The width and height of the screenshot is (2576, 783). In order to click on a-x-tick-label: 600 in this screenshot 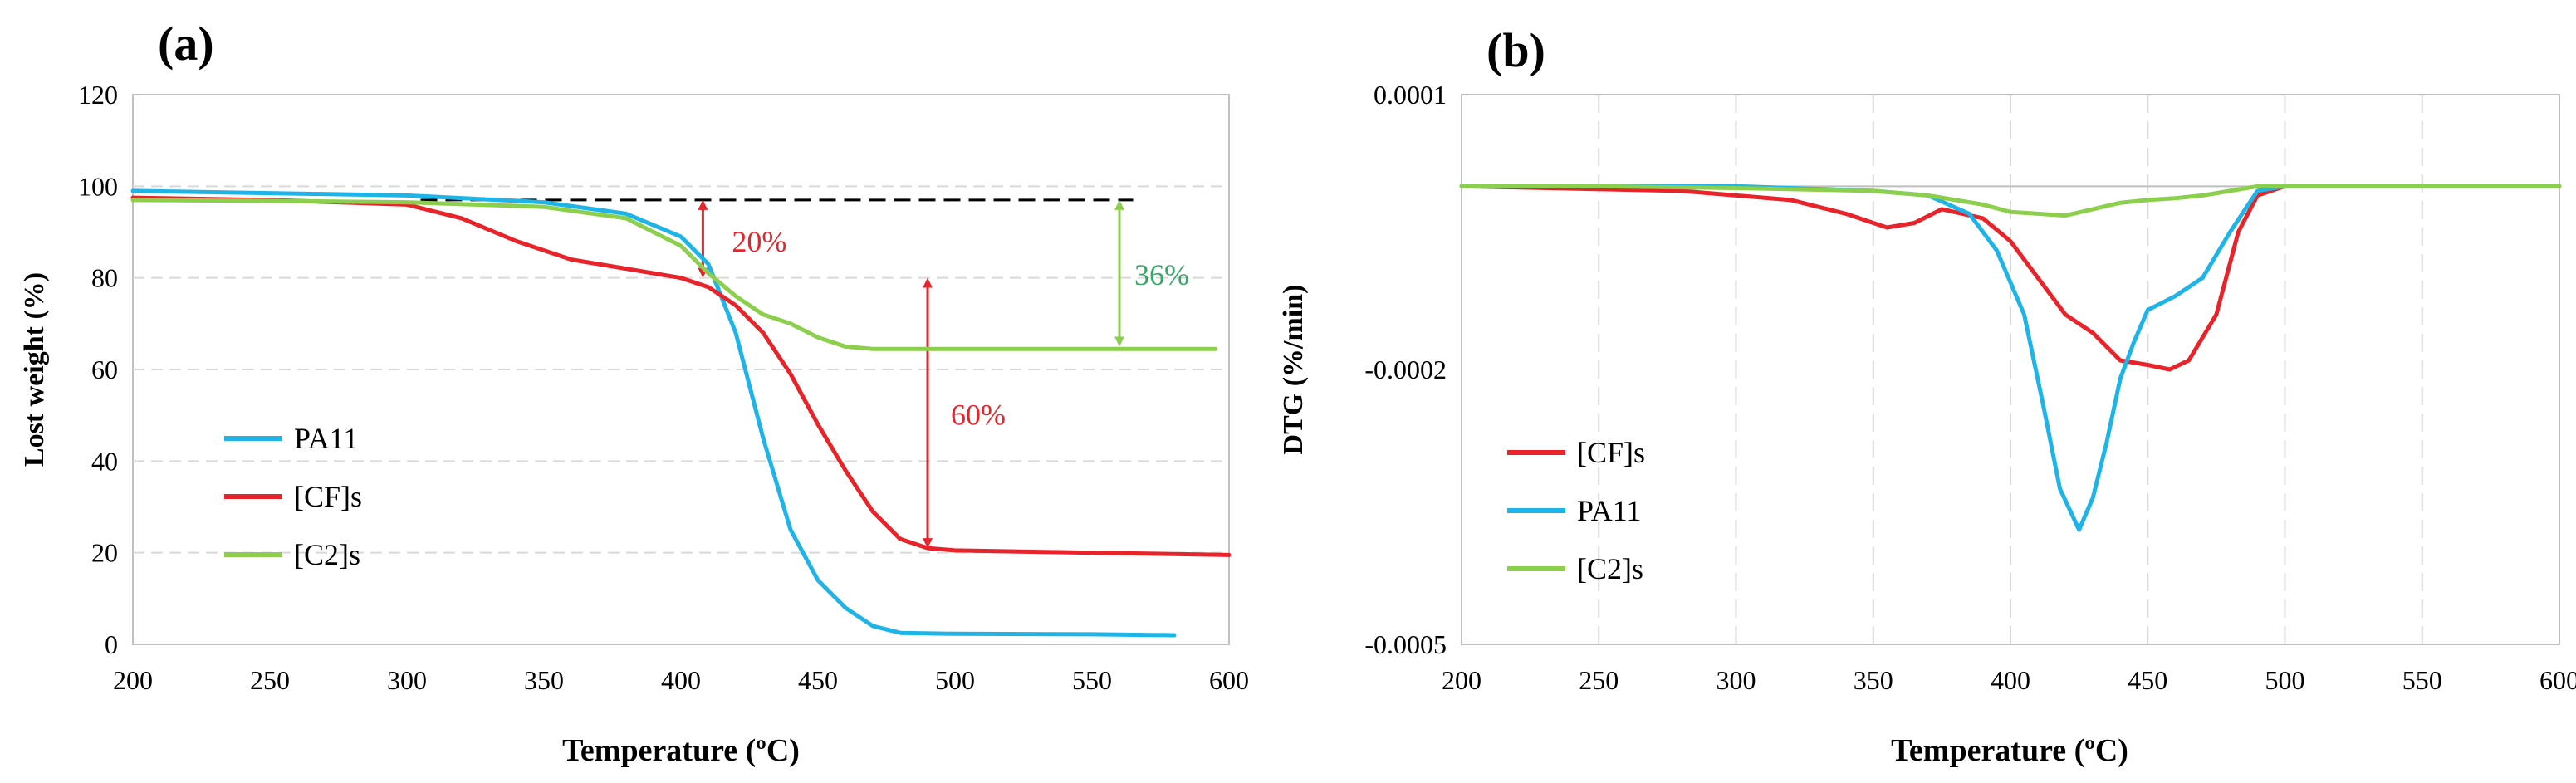, I will do `click(1229, 680)`.